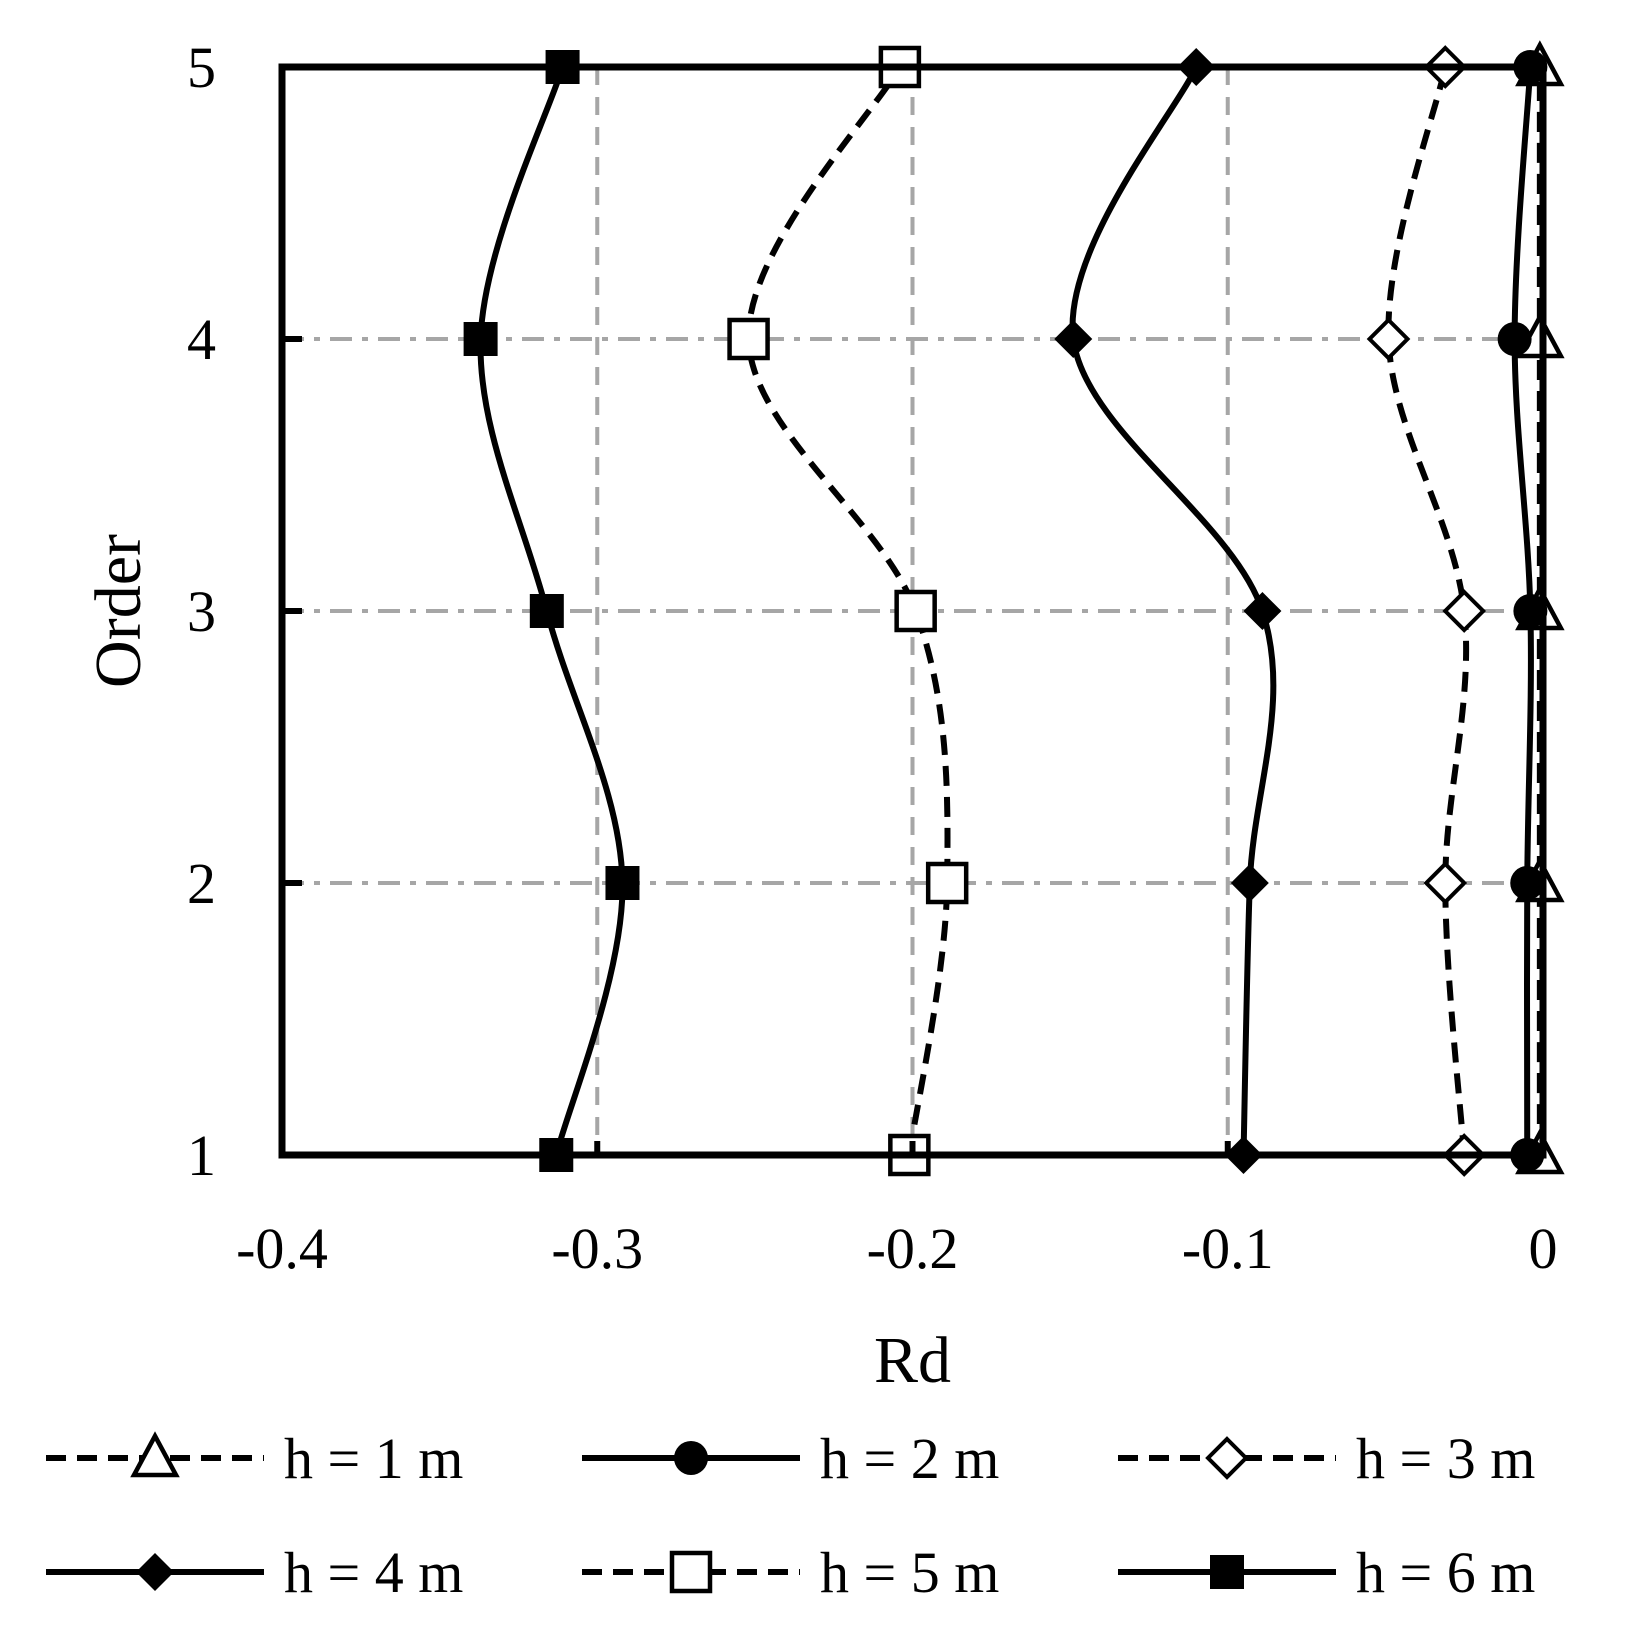 This screenshot has width=1637, height=1650. Describe the element at coordinates (201, 339) in the screenshot. I see `y-tick-label: 4` at that location.